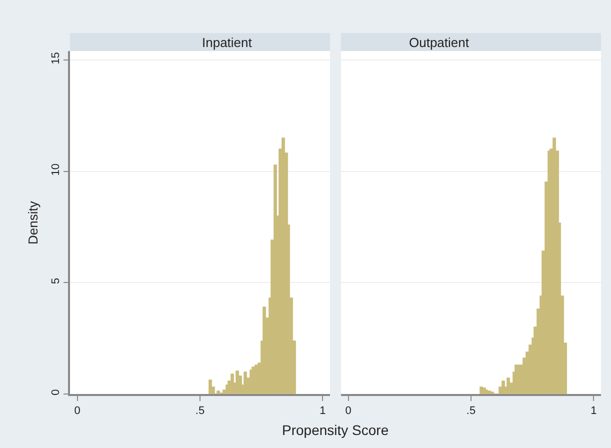  What do you see at coordinates (56, 392) in the screenshot?
I see `y-tick-label: 0` at bounding box center [56, 392].